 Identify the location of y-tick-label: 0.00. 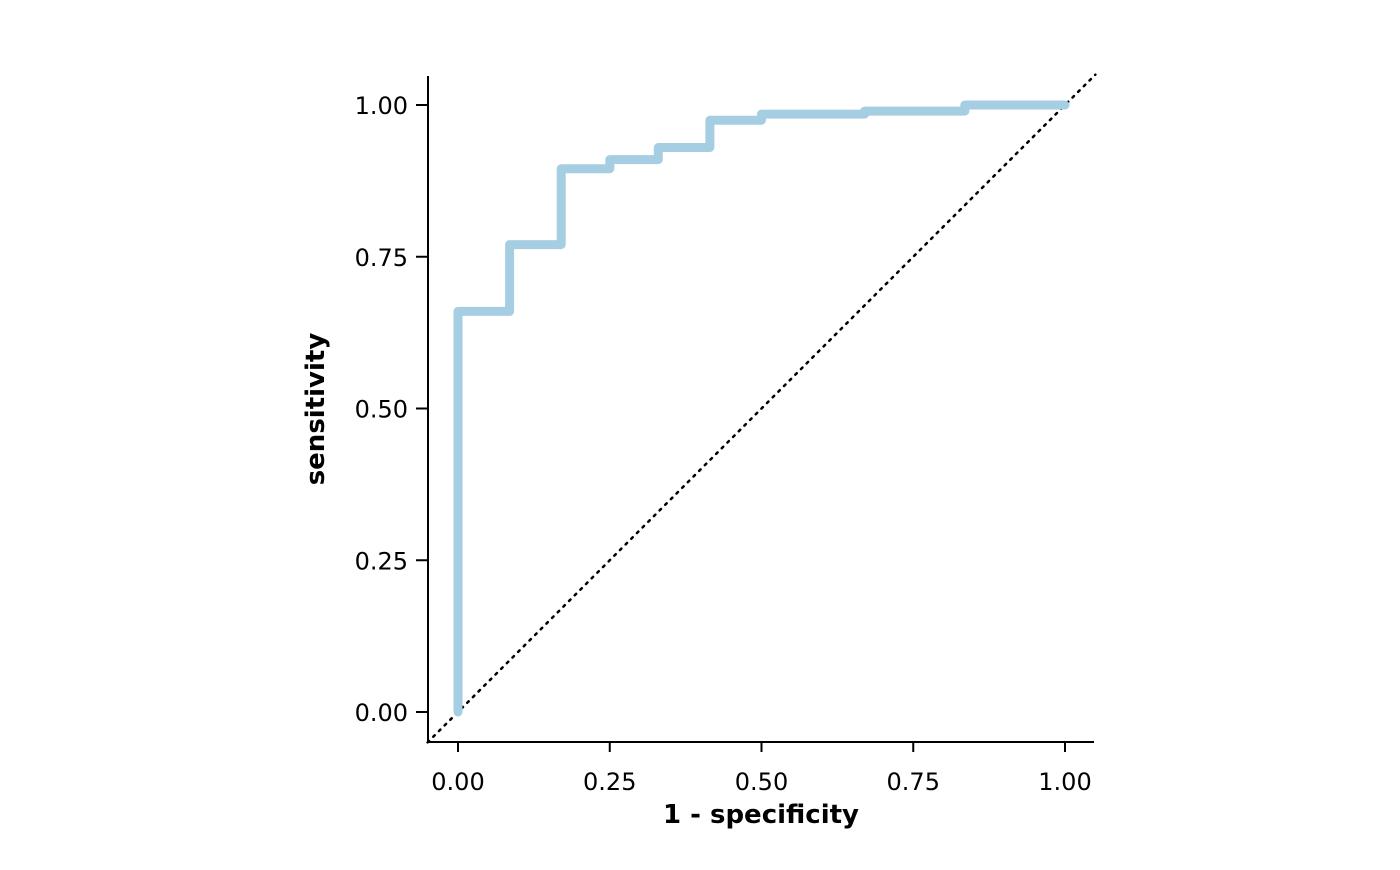
(381, 713).